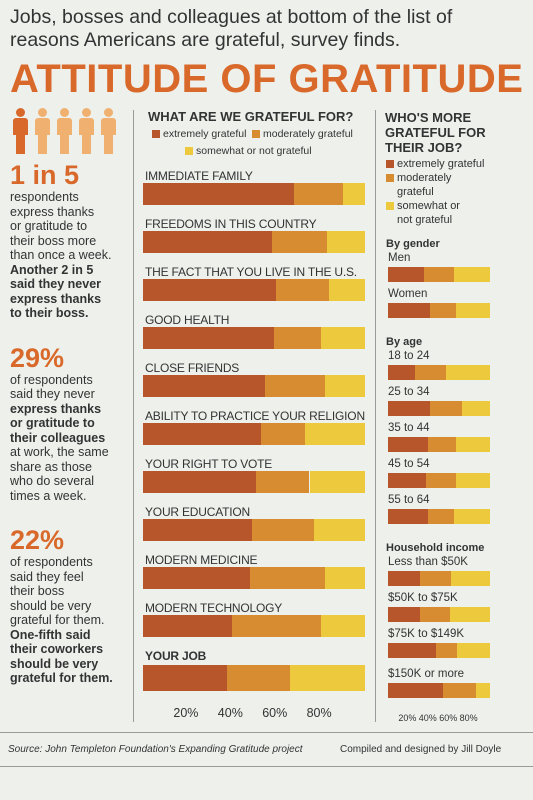 This screenshot has width=533, height=800. What do you see at coordinates (423, 598) in the screenshot?
I see `group-item-label: $50K to $75K` at bounding box center [423, 598].